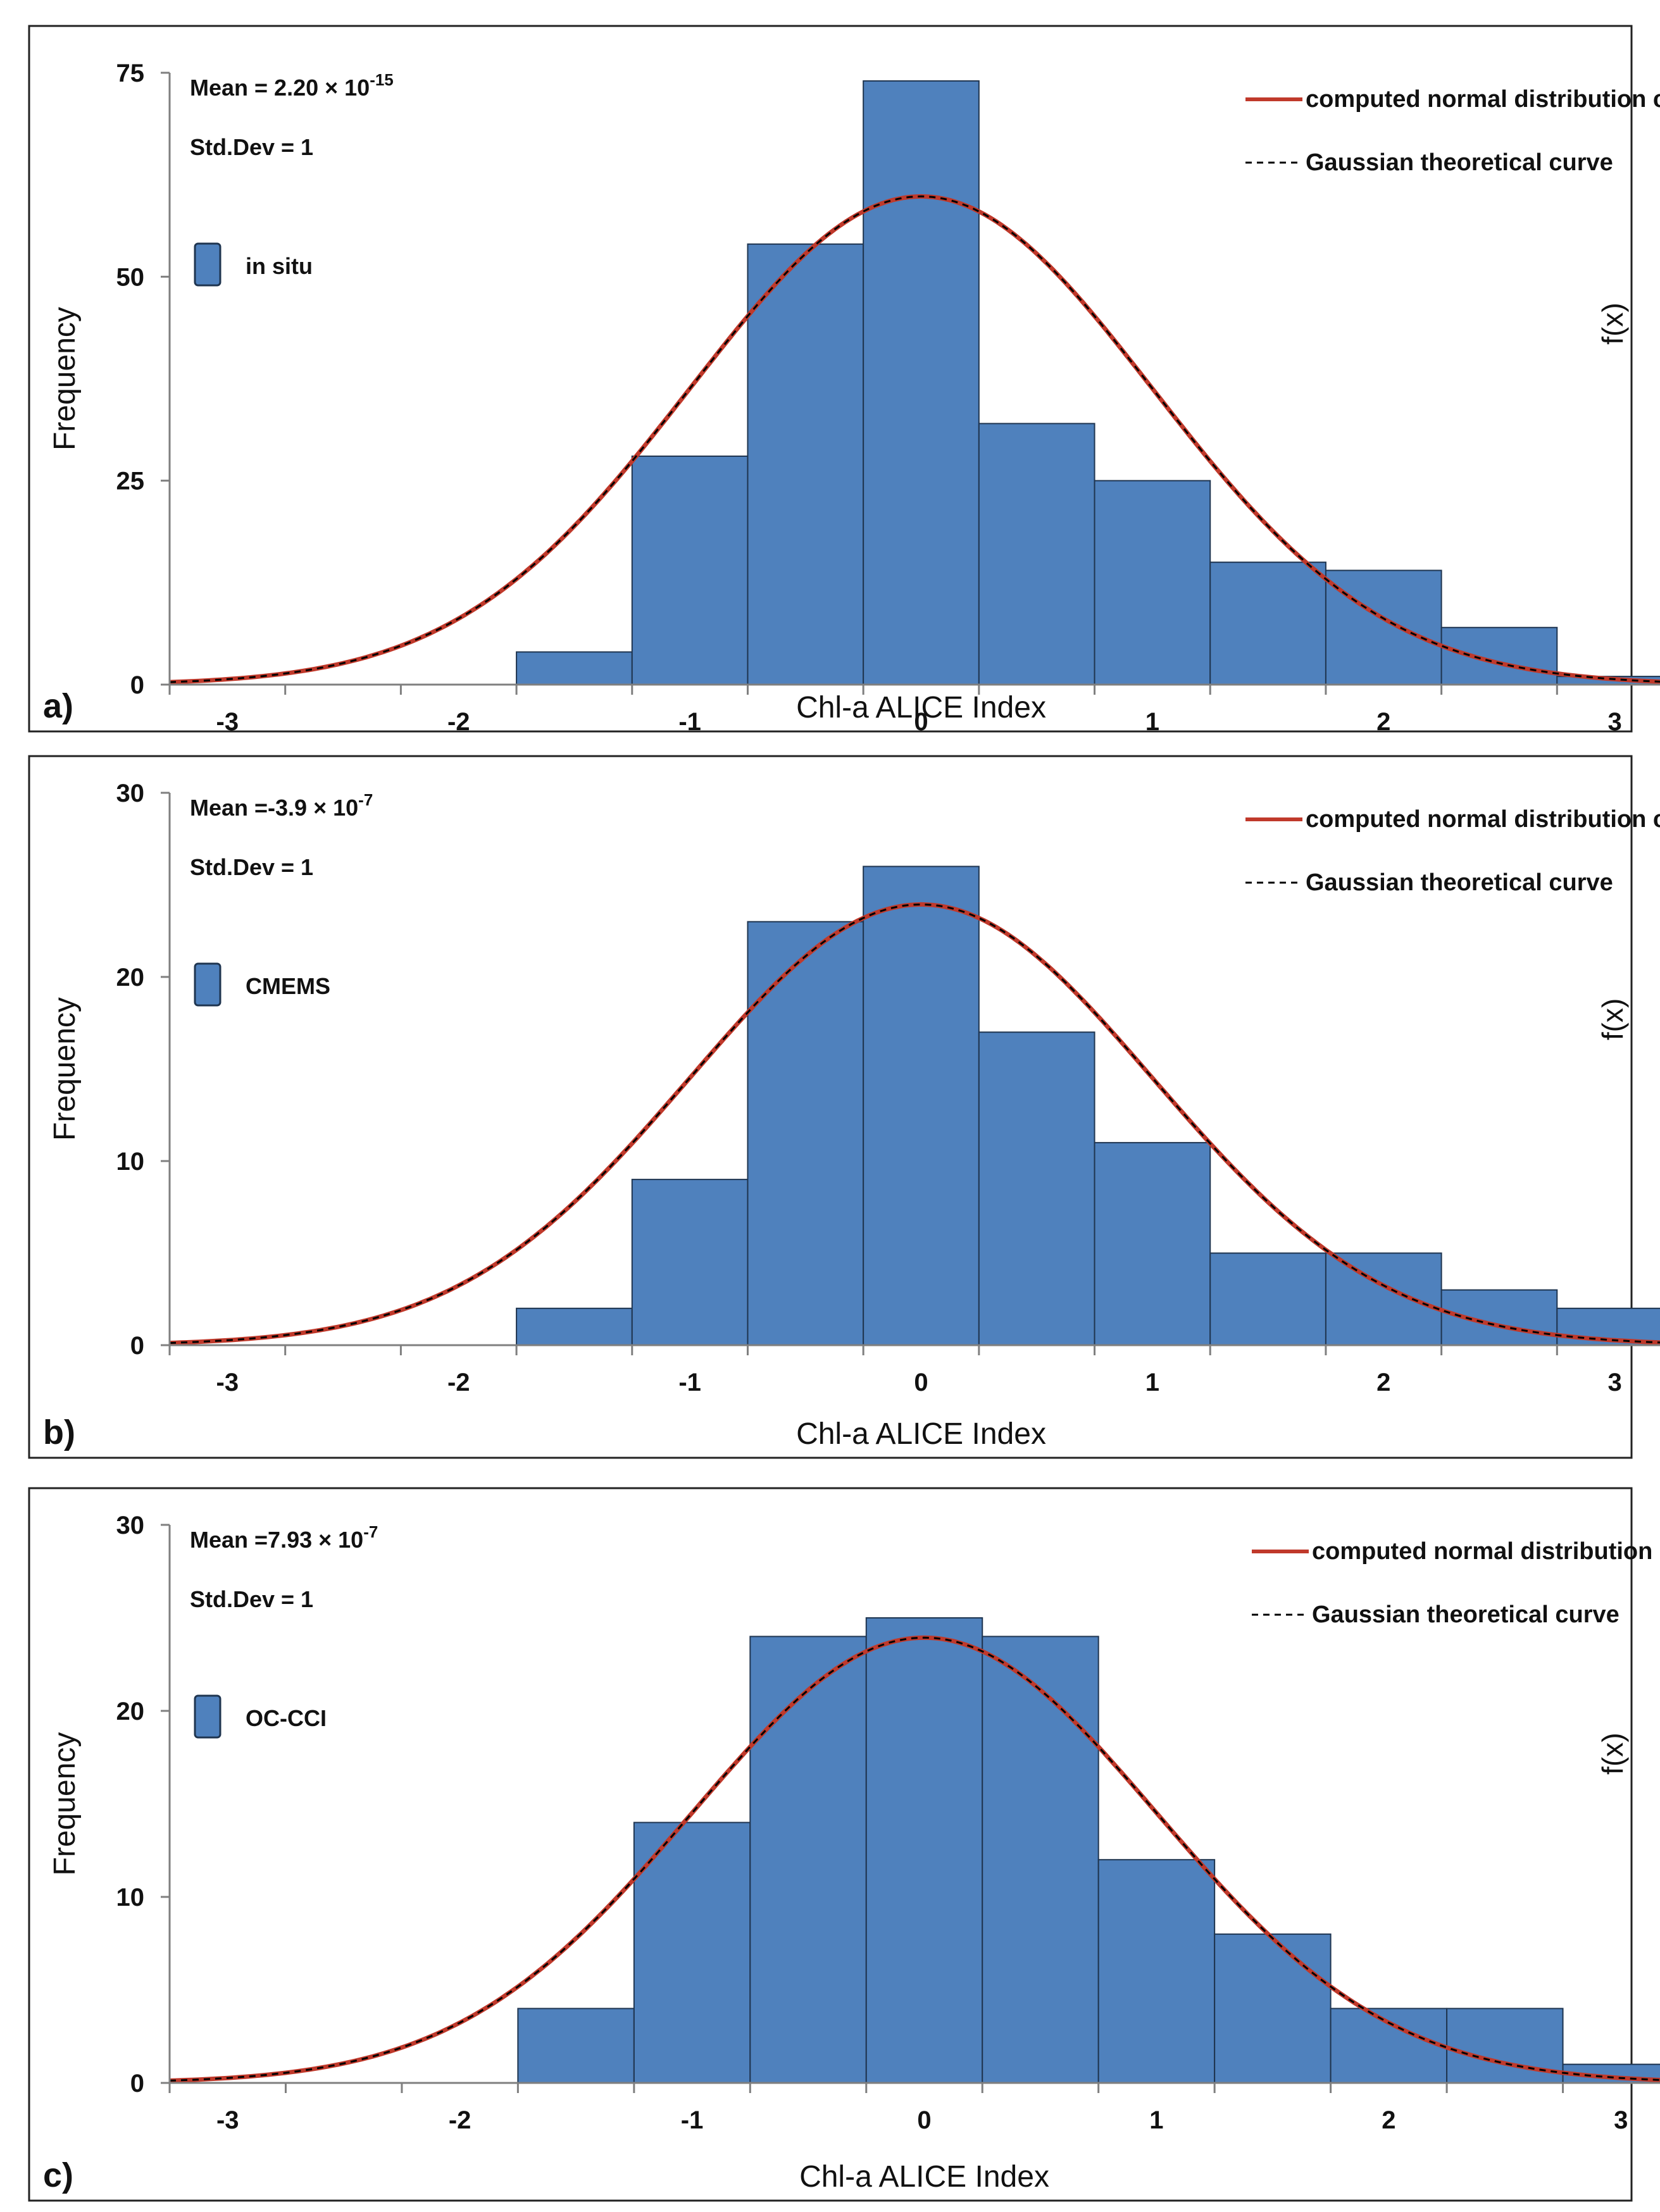 Image resolution: width=1660 pixels, height=2212 pixels. I want to click on mean-stat: Mean =-3.9 × 10-7, so click(281, 805).